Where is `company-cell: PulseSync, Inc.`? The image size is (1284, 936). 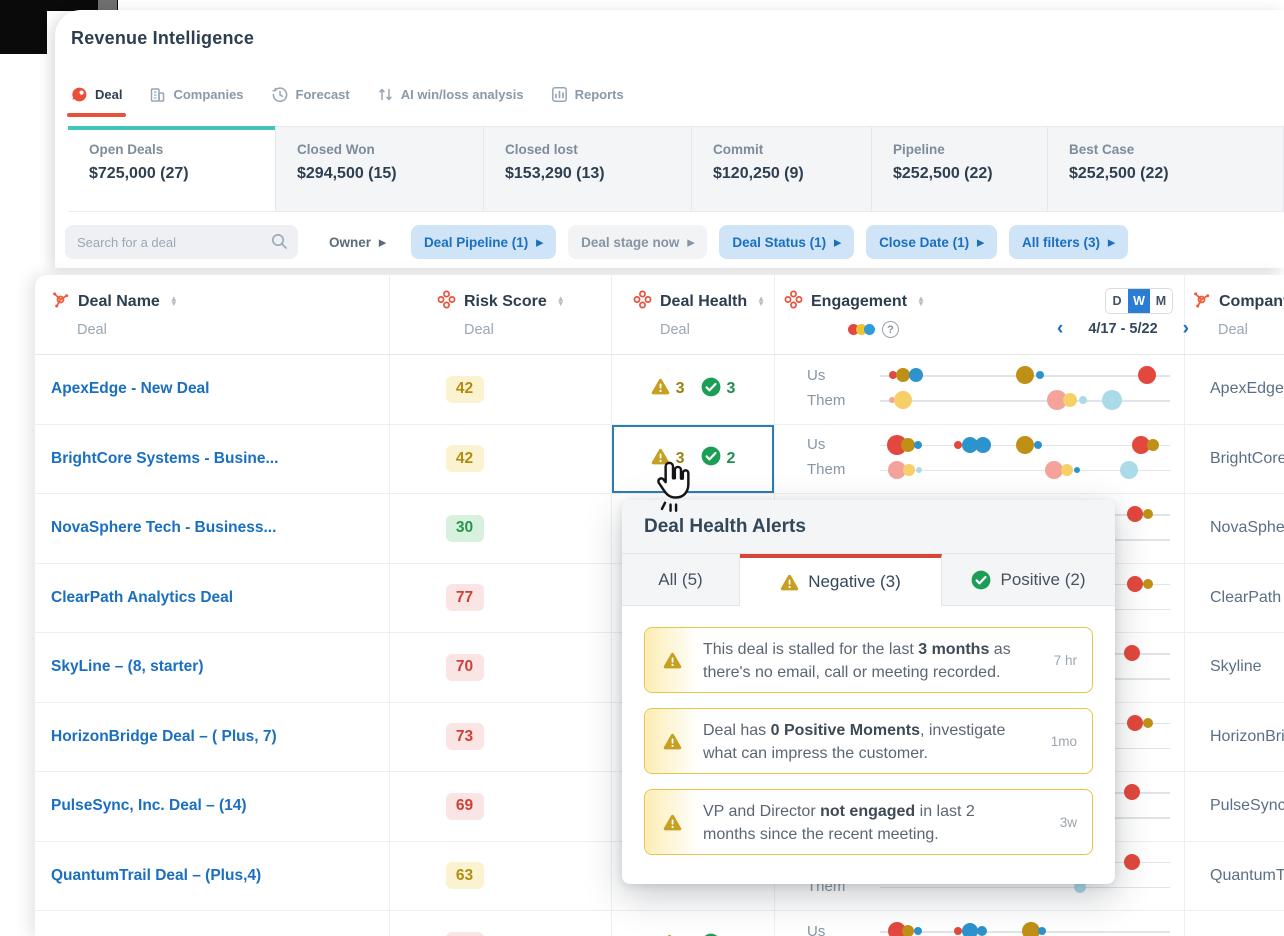
company-cell: PulseSync, Inc. is located at coordinates (1247, 806).